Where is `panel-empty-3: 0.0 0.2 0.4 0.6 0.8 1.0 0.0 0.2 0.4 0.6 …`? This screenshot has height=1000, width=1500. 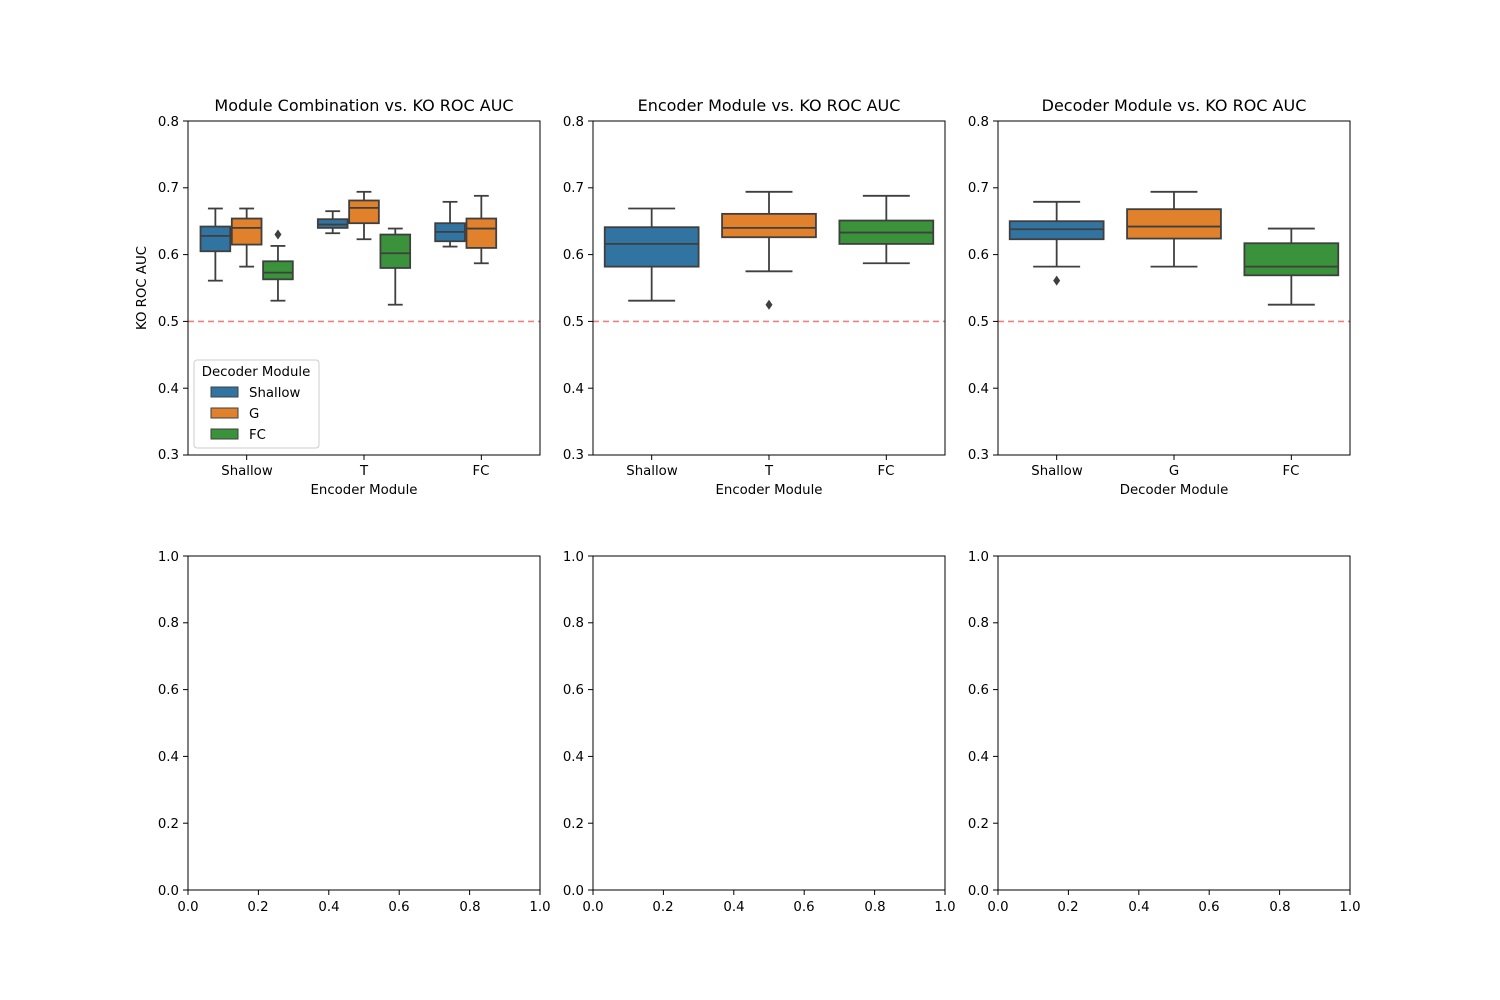
panel-empty-3: 0.0 0.2 0.4 0.6 0.8 1.0 0.0 0.2 0.4 0.6 … is located at coordinates (1164, 732).